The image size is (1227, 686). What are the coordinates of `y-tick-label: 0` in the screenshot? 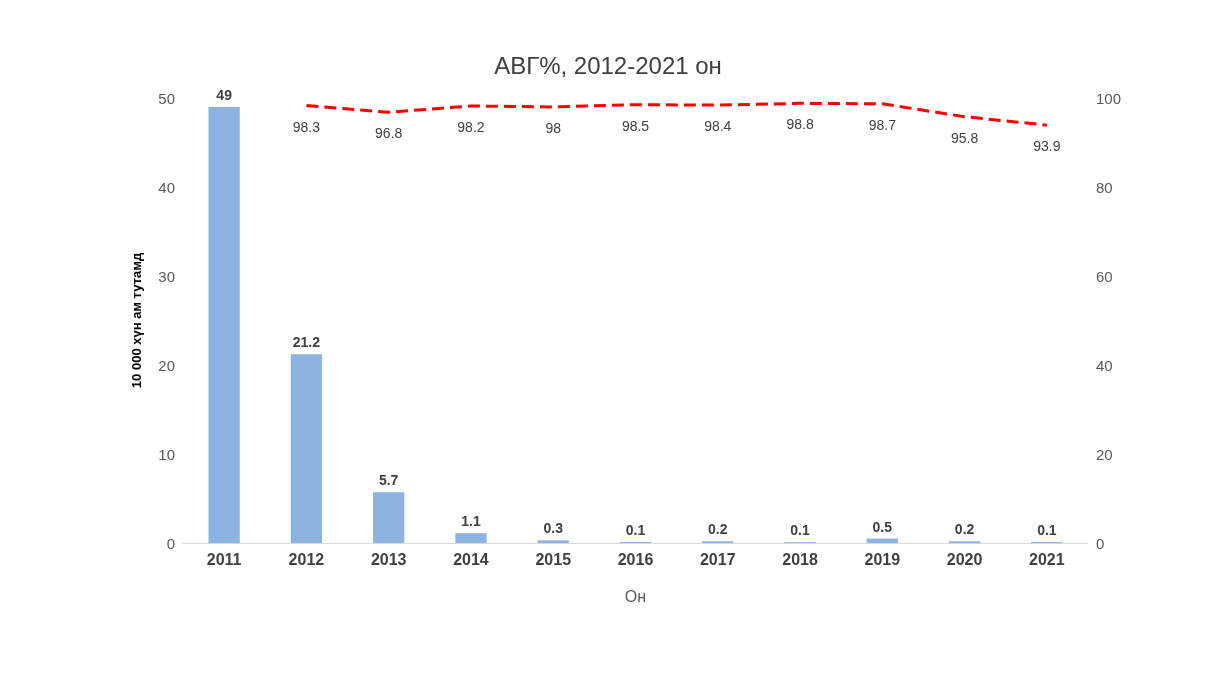 It's located at (170, 543).